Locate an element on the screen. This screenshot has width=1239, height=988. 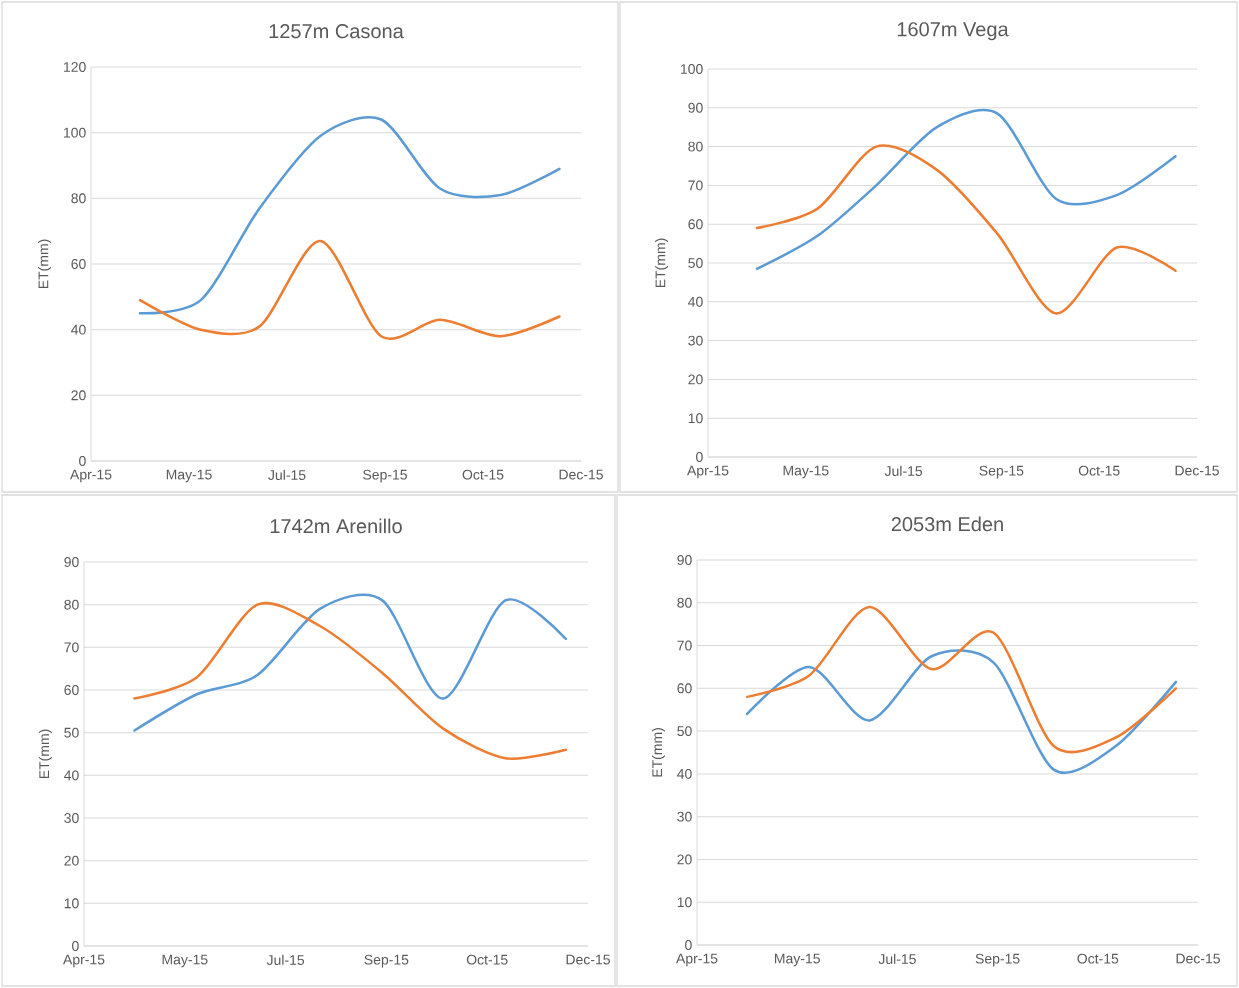
y-tick-label: 120 is located at coordinates (75, 67).